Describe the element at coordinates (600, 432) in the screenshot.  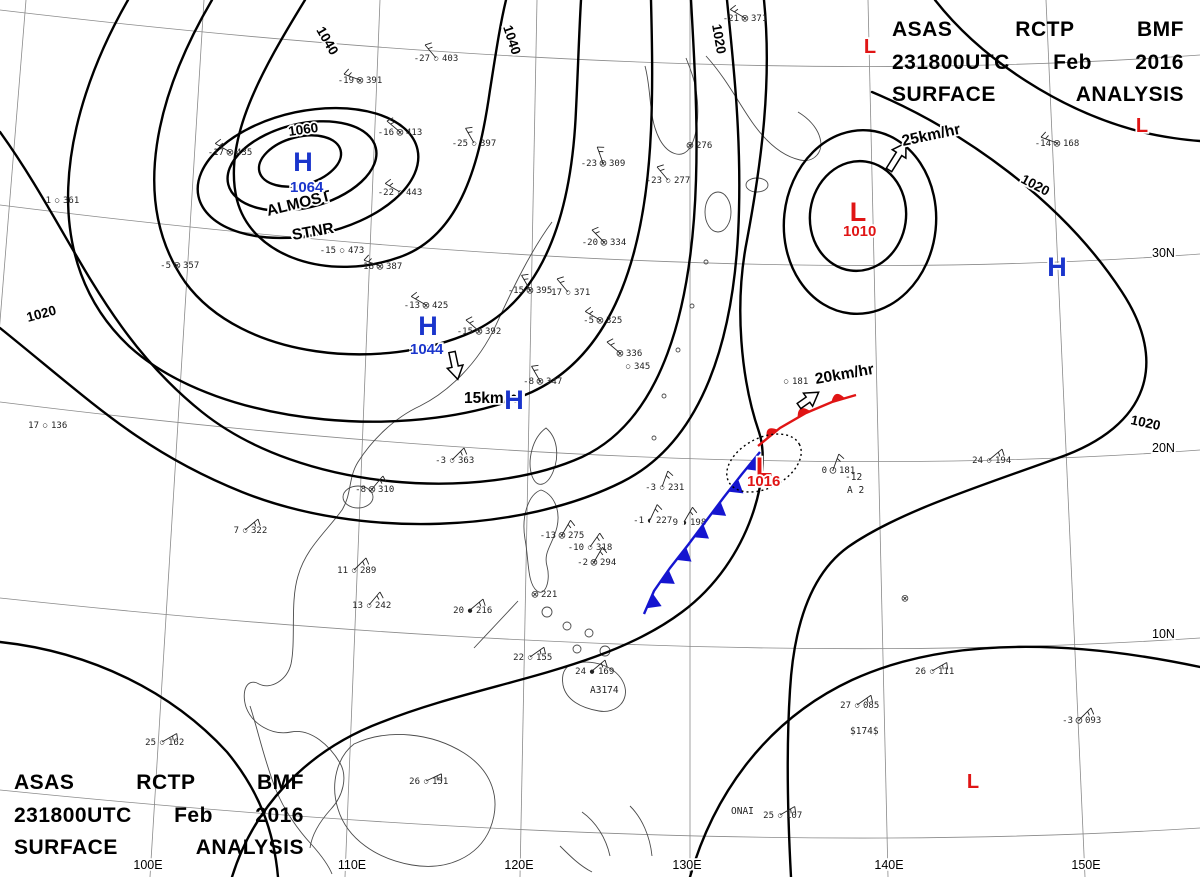
I see `parallel-line` at that location.